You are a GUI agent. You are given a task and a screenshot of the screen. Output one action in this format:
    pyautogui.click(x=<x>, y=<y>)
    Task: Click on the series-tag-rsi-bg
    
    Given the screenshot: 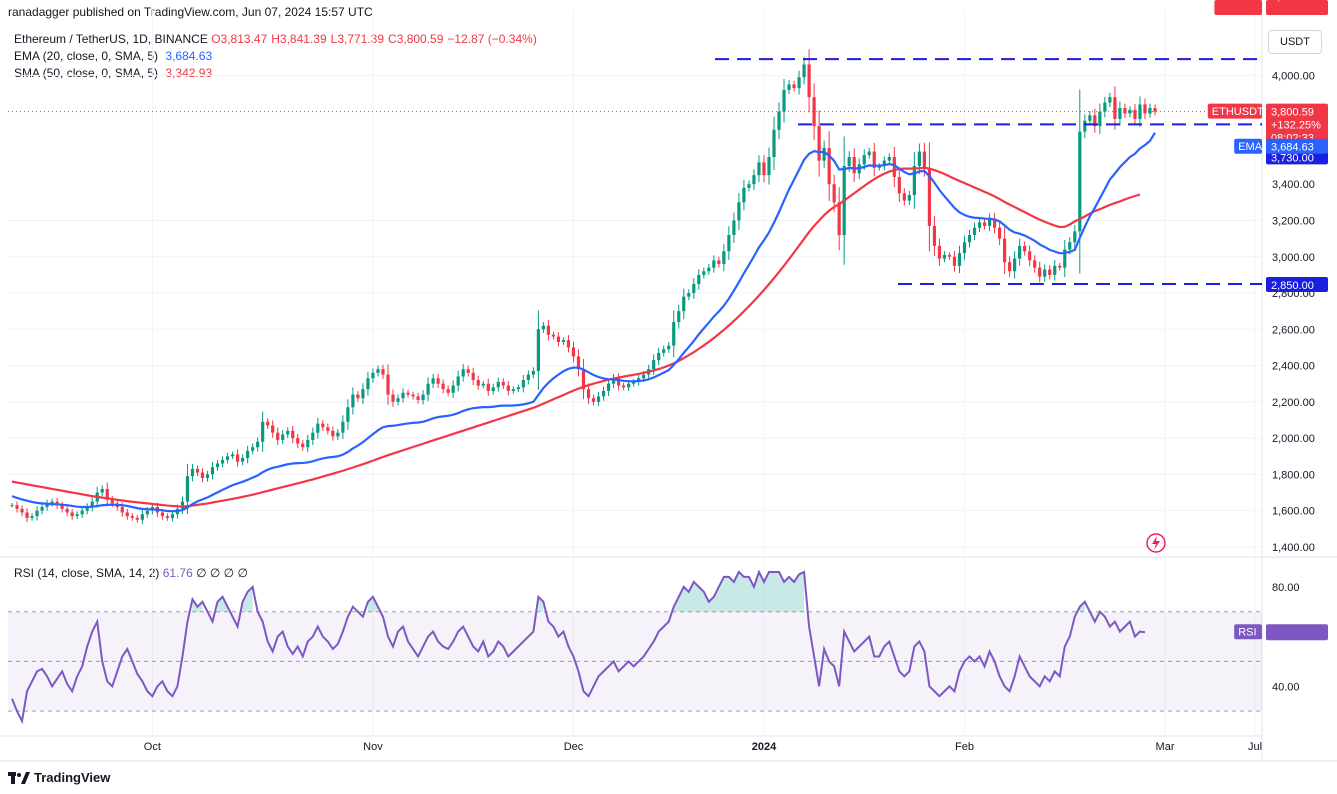 What is the action you would take?
    pyautogui.click(x=1248, y=632)
    